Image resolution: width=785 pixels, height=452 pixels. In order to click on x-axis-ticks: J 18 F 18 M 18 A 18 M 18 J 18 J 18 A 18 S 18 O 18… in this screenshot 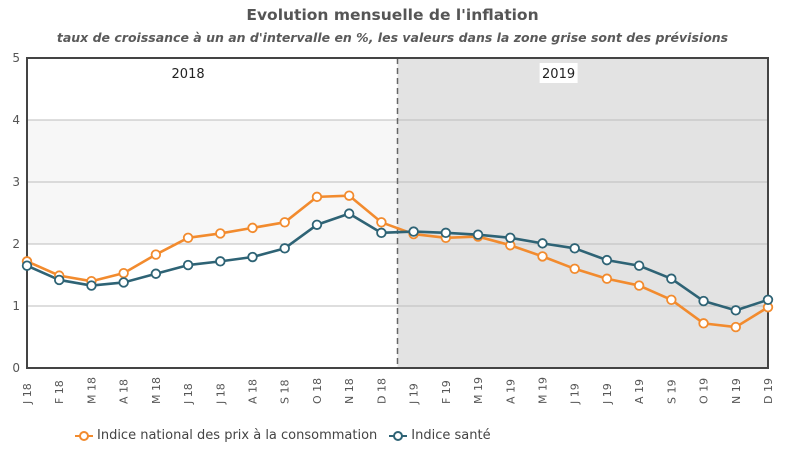, I will do `click(398, 391)`.